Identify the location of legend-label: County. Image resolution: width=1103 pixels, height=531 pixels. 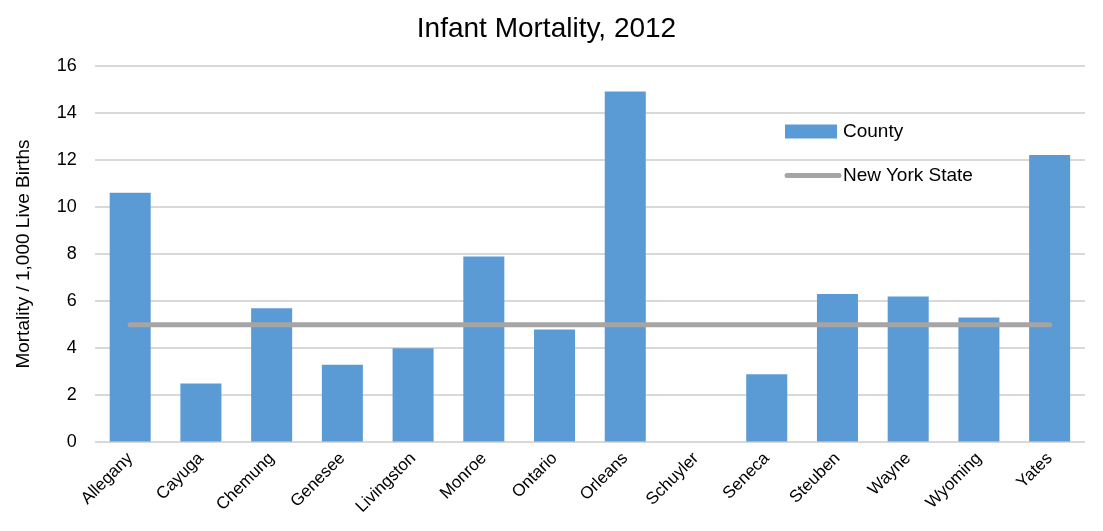
(873, 130).